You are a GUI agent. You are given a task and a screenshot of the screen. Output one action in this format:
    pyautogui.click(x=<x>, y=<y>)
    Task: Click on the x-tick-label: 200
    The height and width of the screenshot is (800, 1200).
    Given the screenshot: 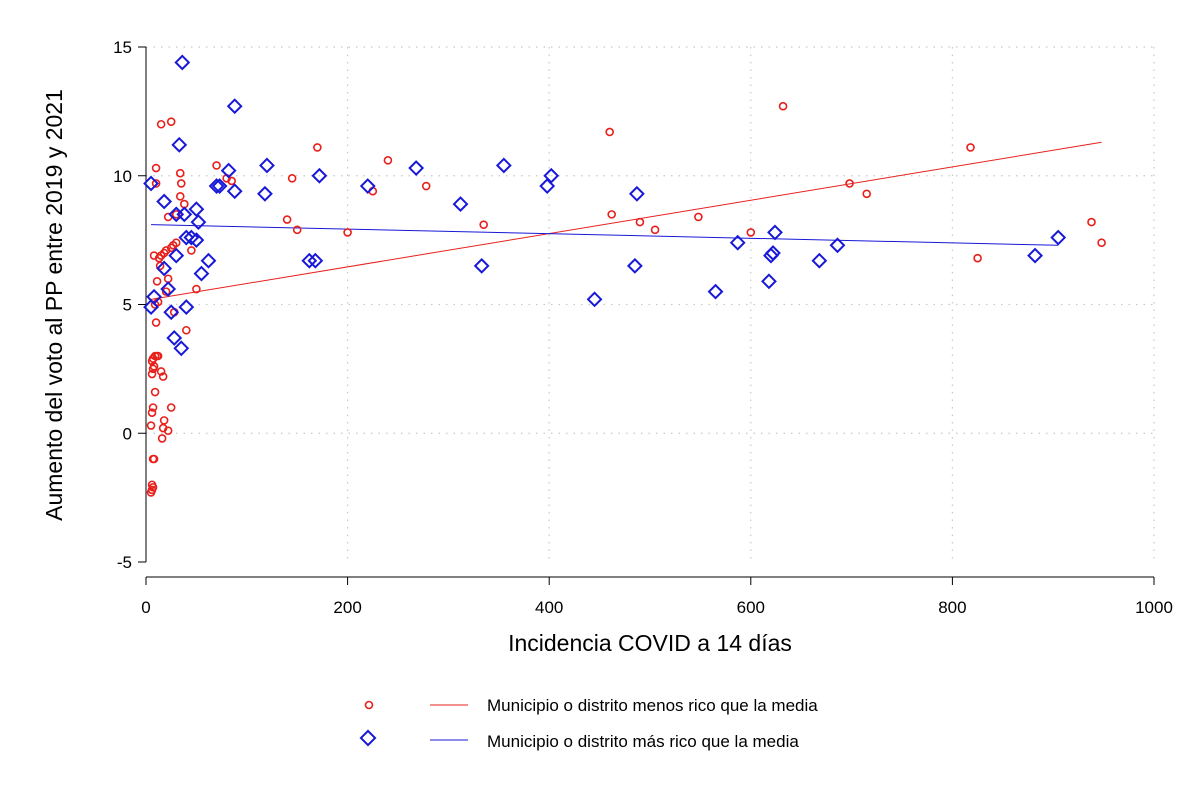 What is the action you would take?
    pyautogui.click(x=347, y=607)
    